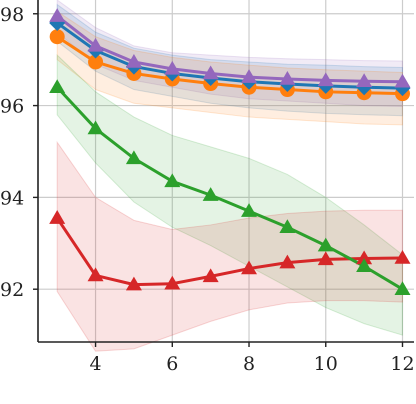  Describe the element at coordinates (12, 107) in the screenshot. I see `y-tick-label: 96` at that location.